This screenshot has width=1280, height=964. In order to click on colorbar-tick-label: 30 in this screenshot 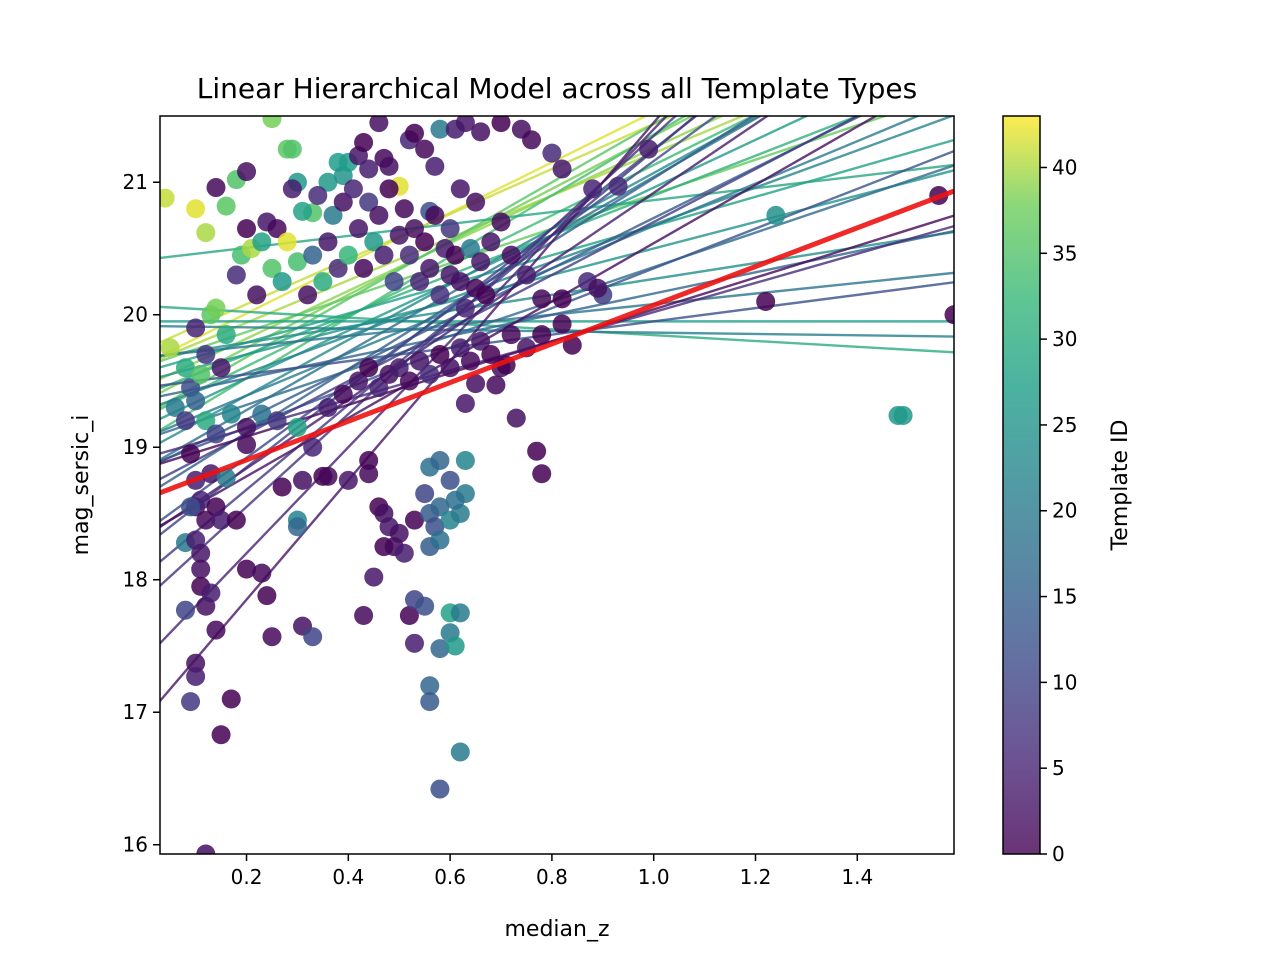, I will do `click(1064, 339)`.